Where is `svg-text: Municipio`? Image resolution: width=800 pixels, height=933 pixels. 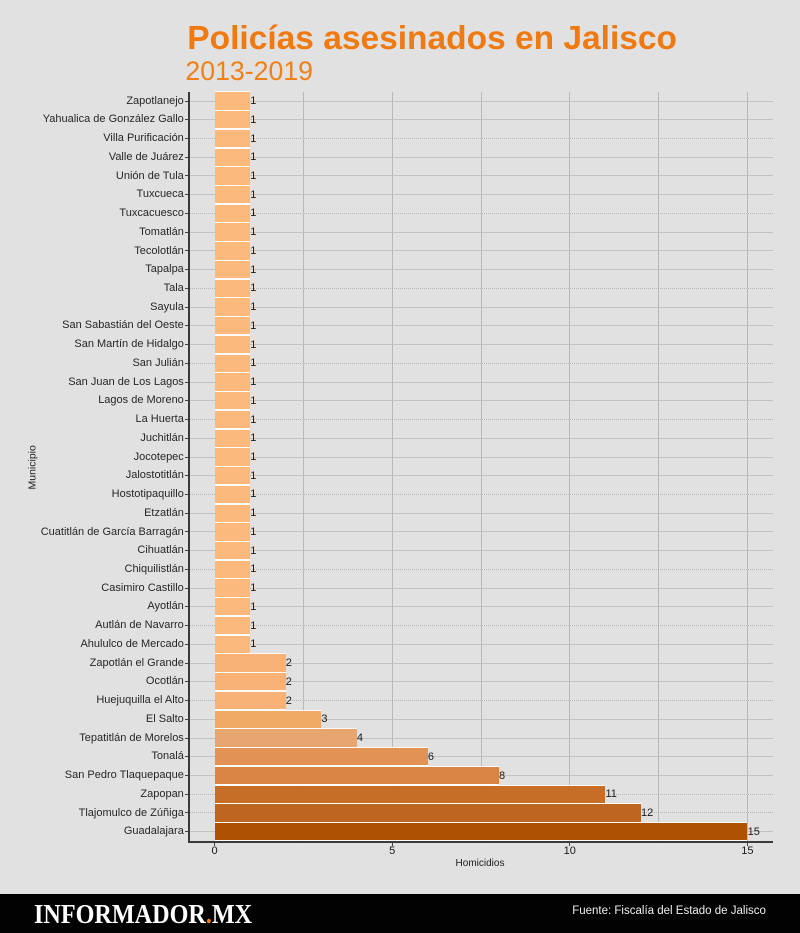 svg-text: Municipio is located at coordinates (33, 467).